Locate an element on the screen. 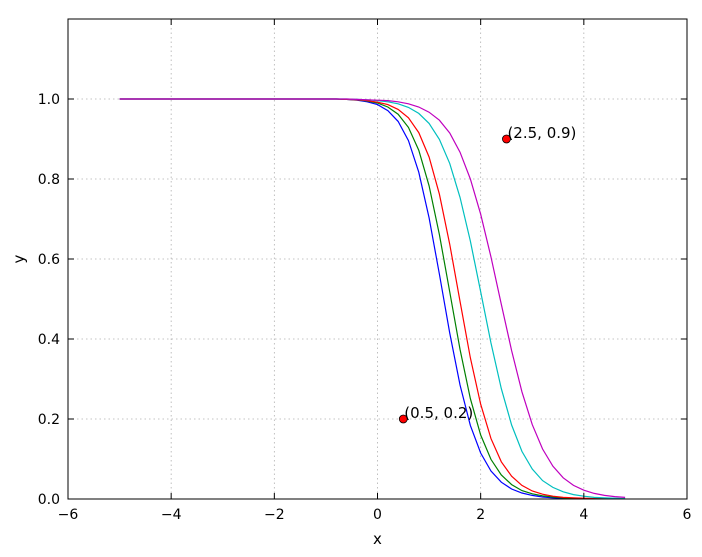 The width and height of the screenshot is (702, 557). y-axis-label: y is located at coordinates (19, 258).